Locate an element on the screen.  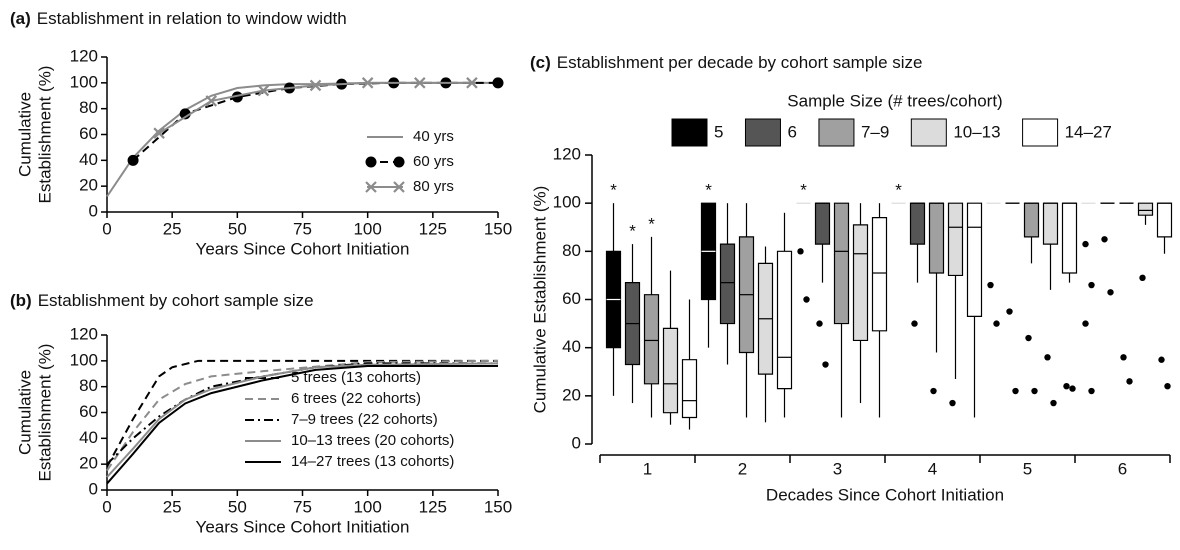
legend-item: 14–27 trees (13 cohorts) is located at coordinates (349, 461).